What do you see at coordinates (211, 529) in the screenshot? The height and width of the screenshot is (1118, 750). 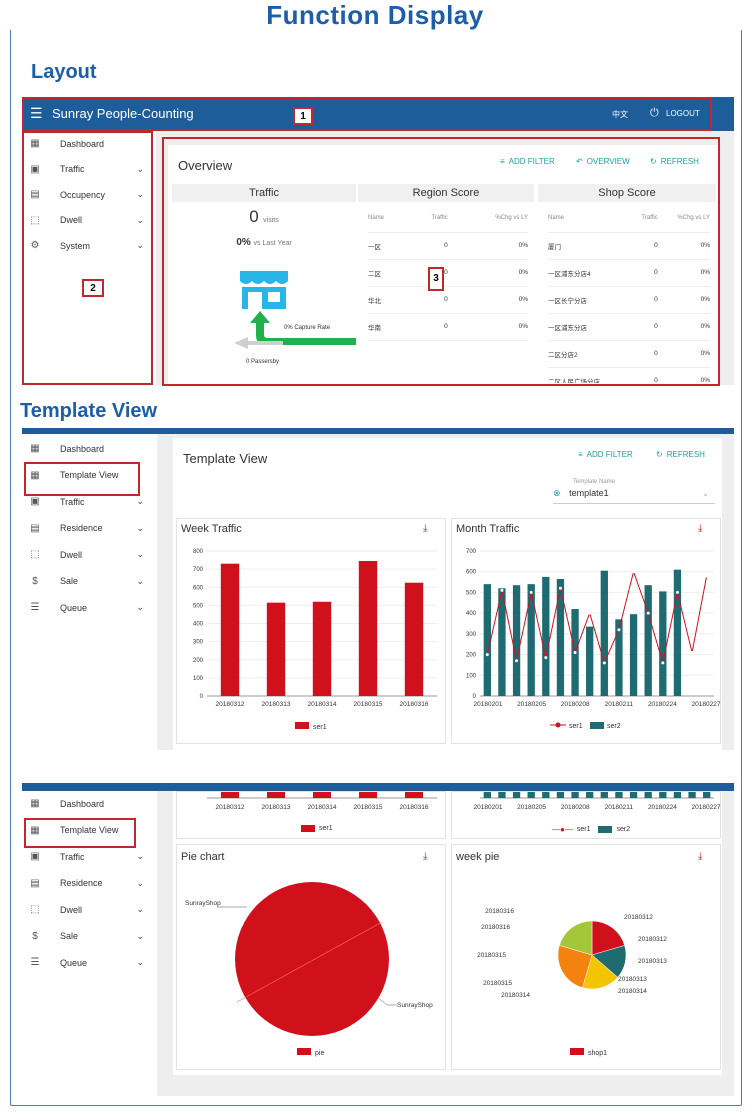 I see `week-traffic-title: Week Traffic` at bounding box center [211, 529].